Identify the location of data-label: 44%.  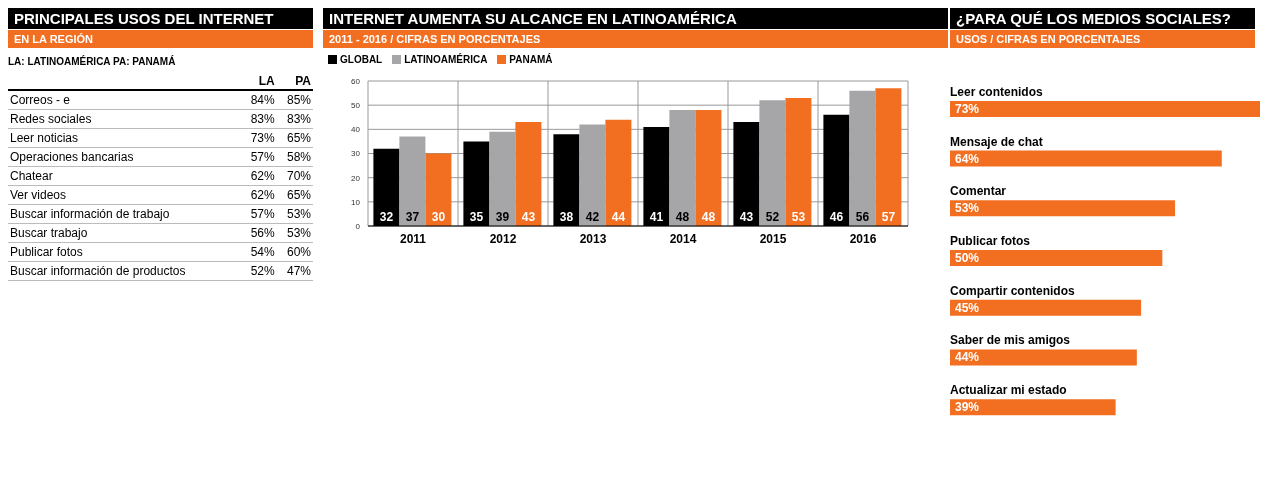
(967, 357).